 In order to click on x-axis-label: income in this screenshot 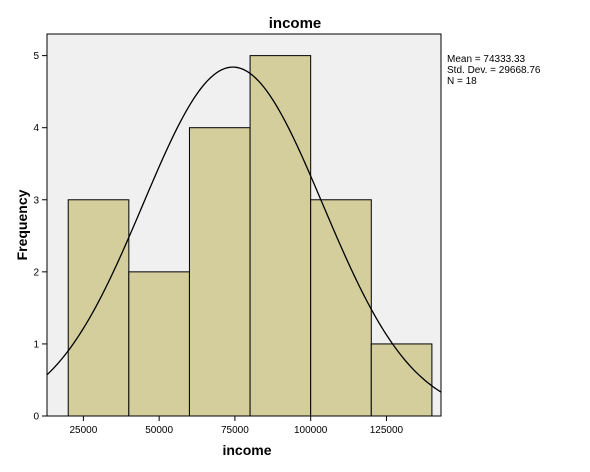, I will do `click(246, 450)`.